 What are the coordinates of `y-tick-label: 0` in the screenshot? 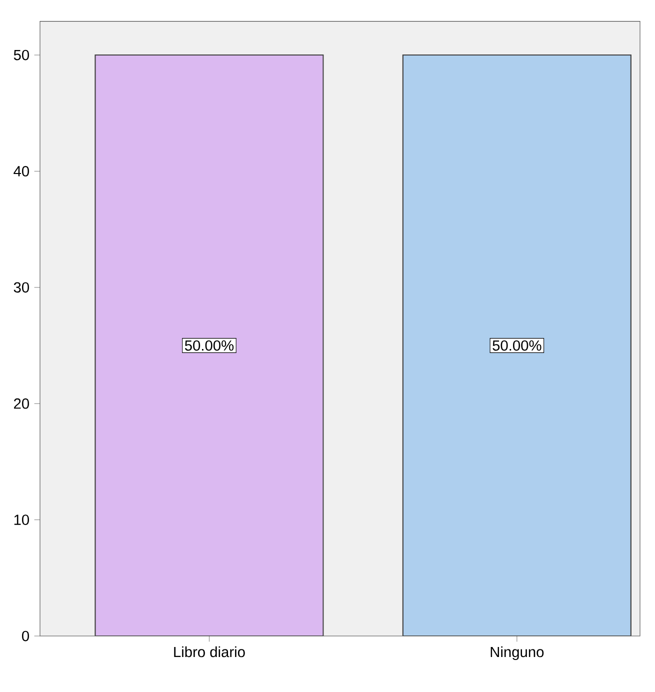 It's located at (26, 636).